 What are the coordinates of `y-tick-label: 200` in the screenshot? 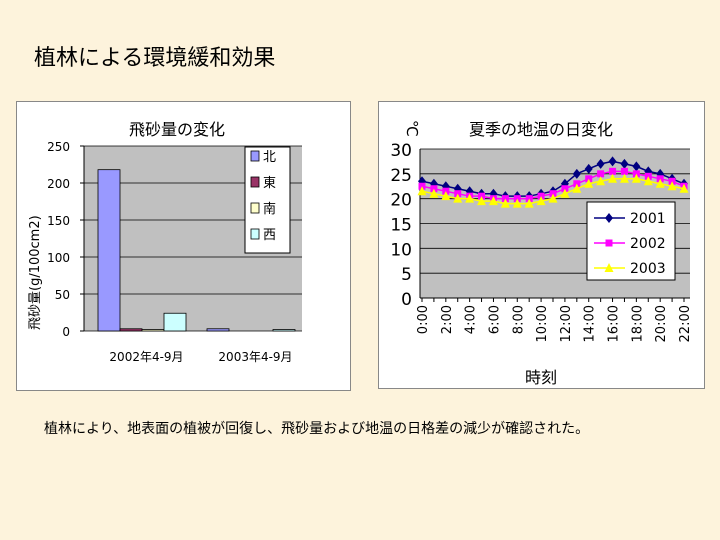 It's located at (58, 184).